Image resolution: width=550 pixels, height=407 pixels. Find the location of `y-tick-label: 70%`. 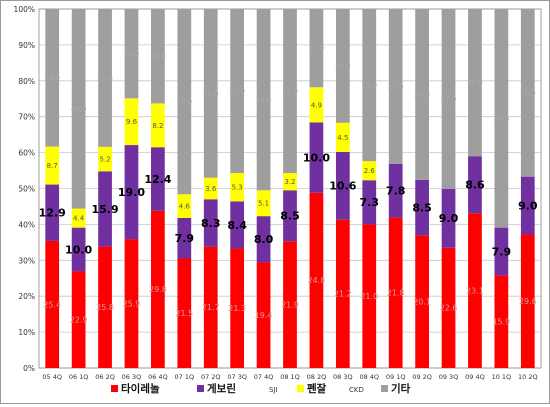

y-tick-label: 70% is located at coordinates (26, 117).